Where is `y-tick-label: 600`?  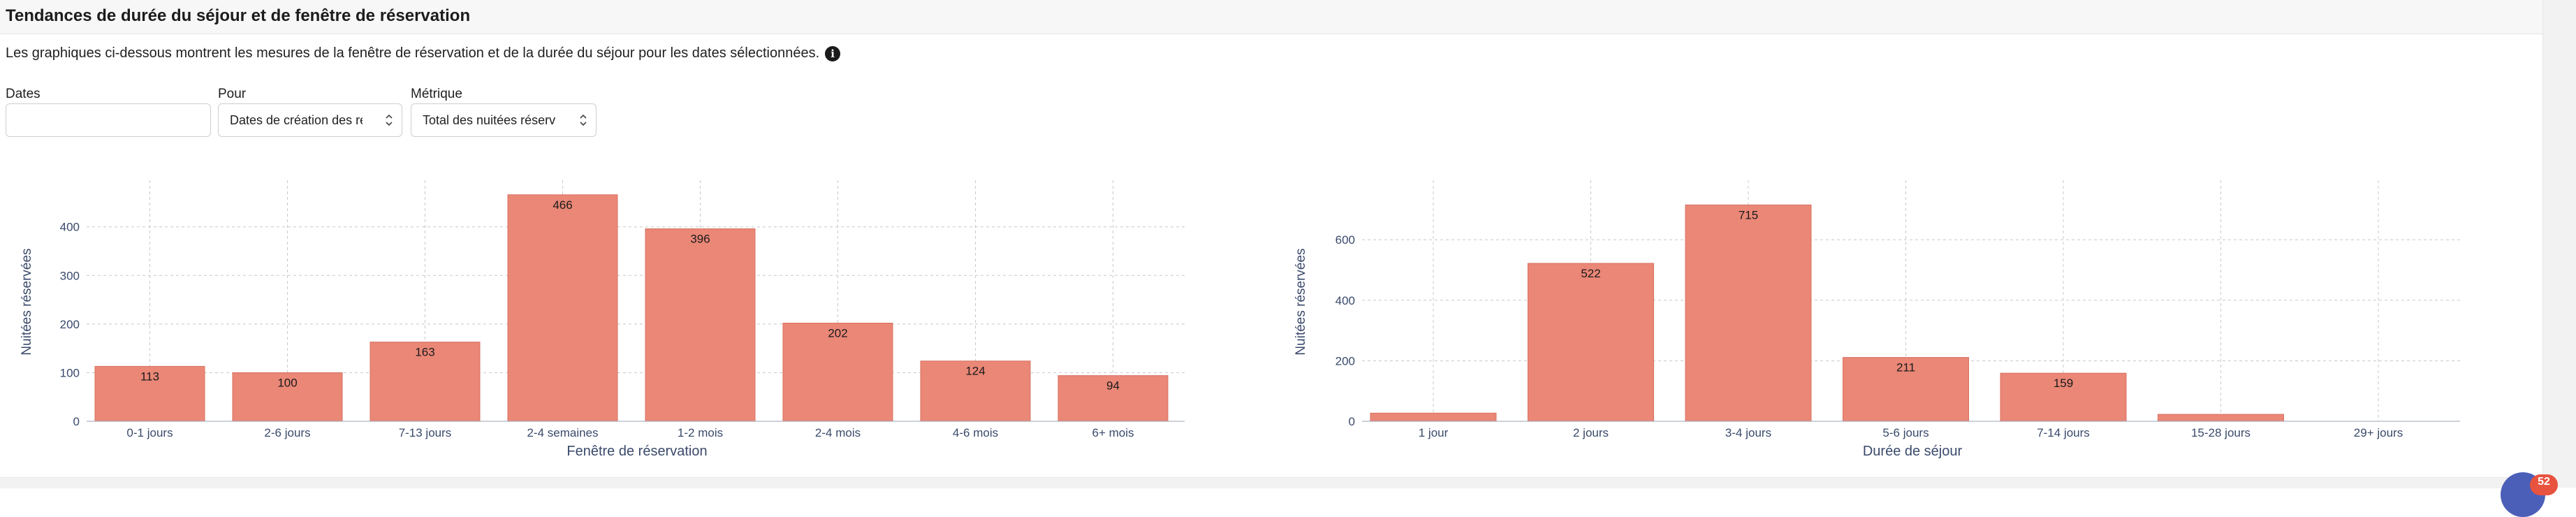 y-tick-label: 600 is located at coordinates (1345, 240).